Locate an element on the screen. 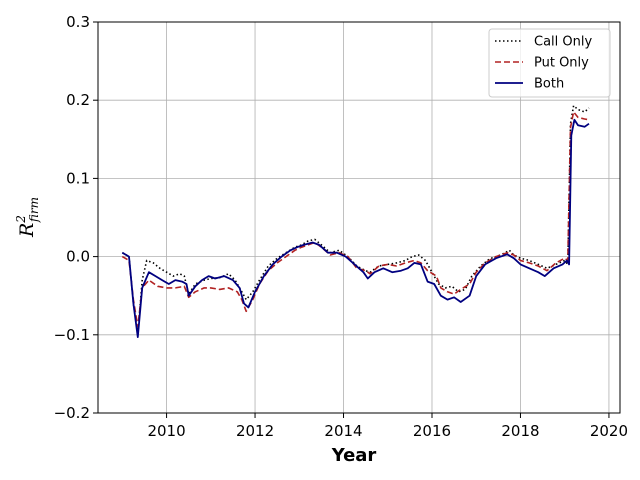 Image resolution: width=640 pixels, height=480 pixels. y-tick-label: −0.1 is located at coordinates (72, 335).